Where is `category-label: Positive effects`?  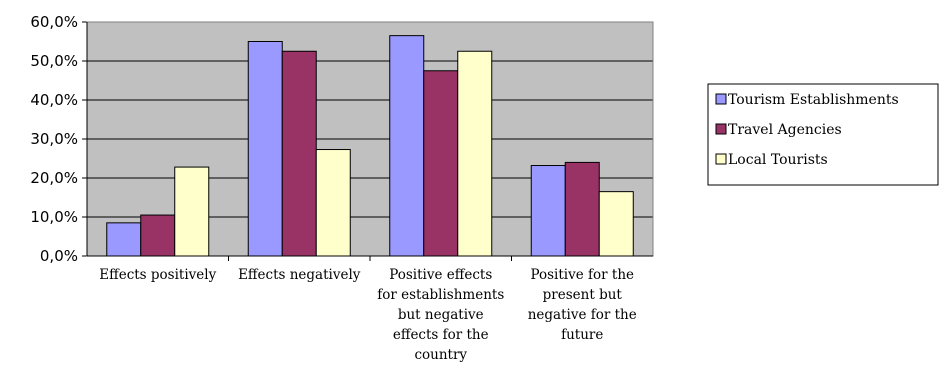
category-label: Positive effects is located at coordinates (440, 275).